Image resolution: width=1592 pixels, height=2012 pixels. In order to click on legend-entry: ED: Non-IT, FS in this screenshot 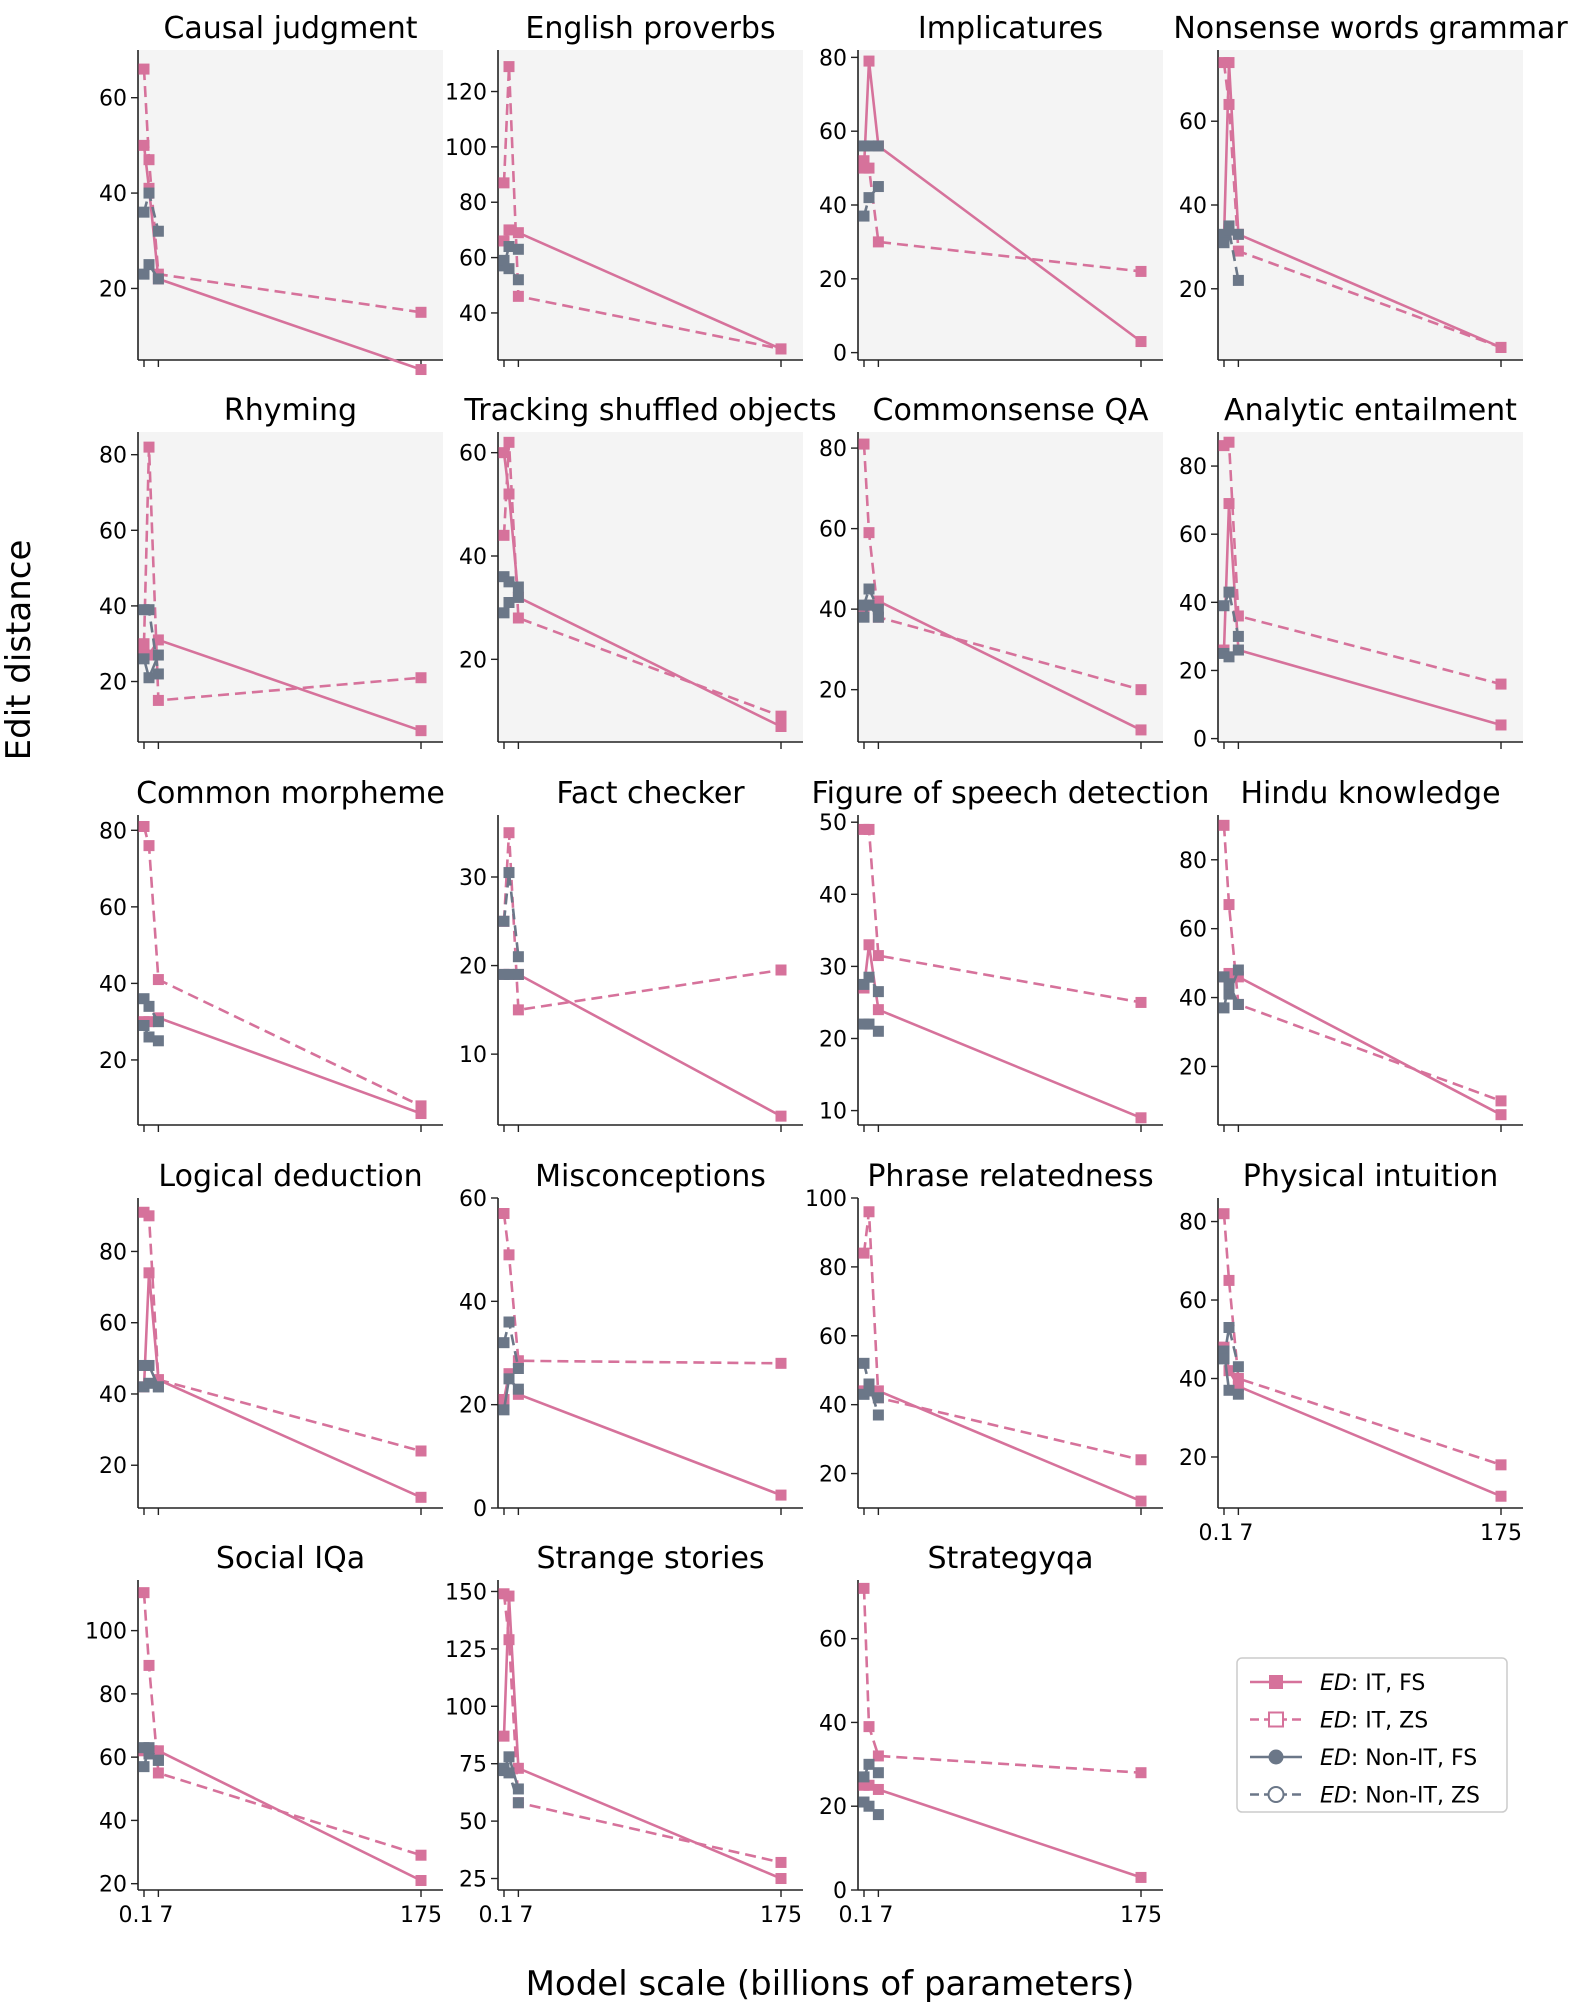, I will do `click(1363, 1758)`.